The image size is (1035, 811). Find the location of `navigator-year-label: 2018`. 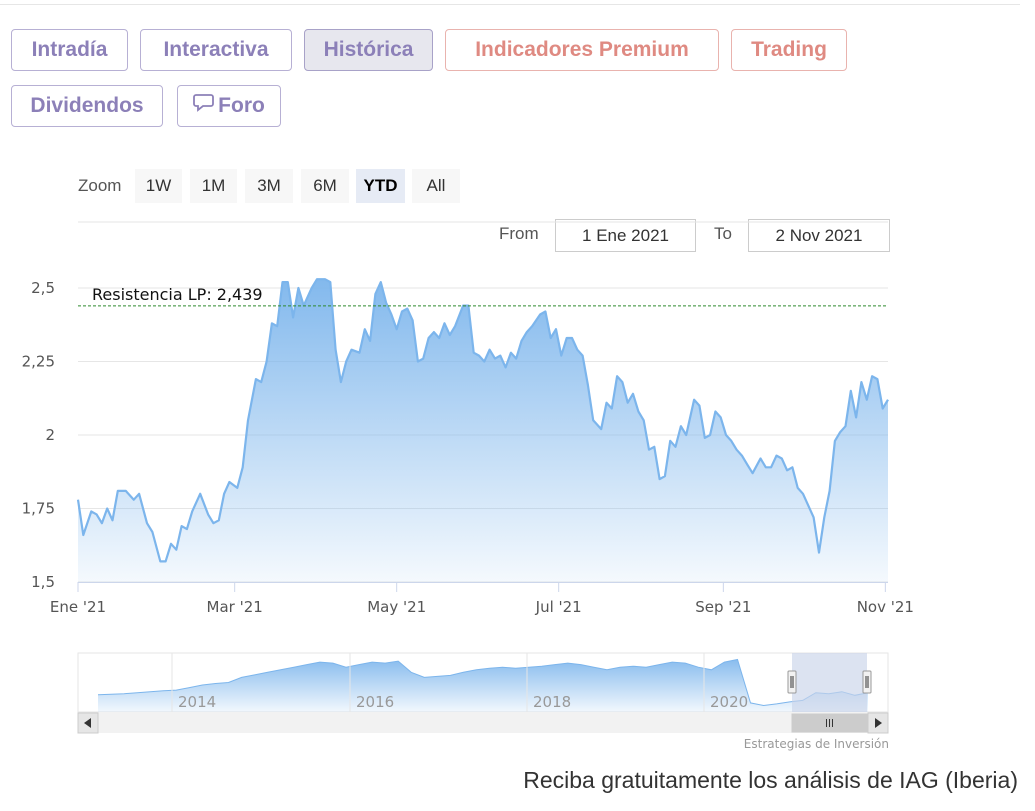

navigator-year-label: 2018 is located at coordinates (552, 702).